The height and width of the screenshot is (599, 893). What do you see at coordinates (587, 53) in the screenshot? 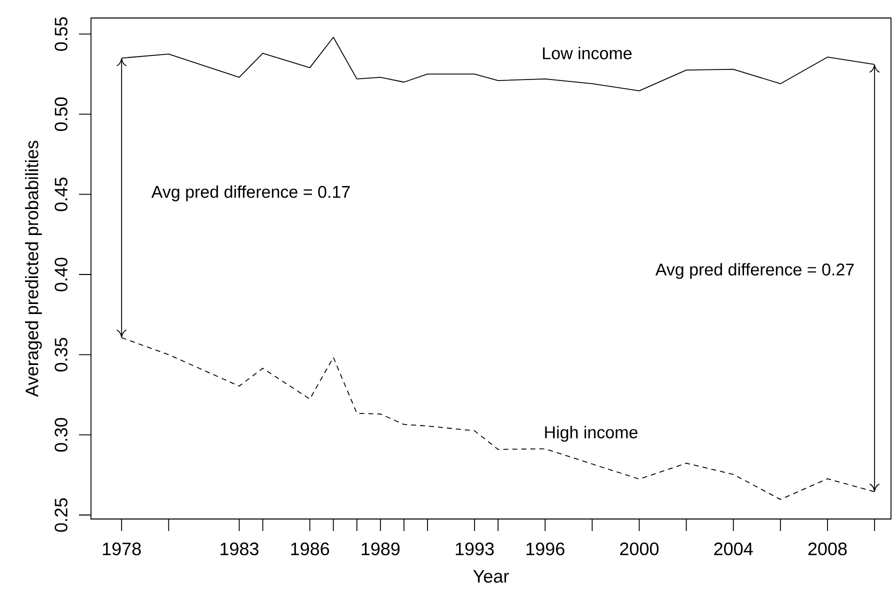
I see `annotation: Low income` at bounding box center [587, 53].